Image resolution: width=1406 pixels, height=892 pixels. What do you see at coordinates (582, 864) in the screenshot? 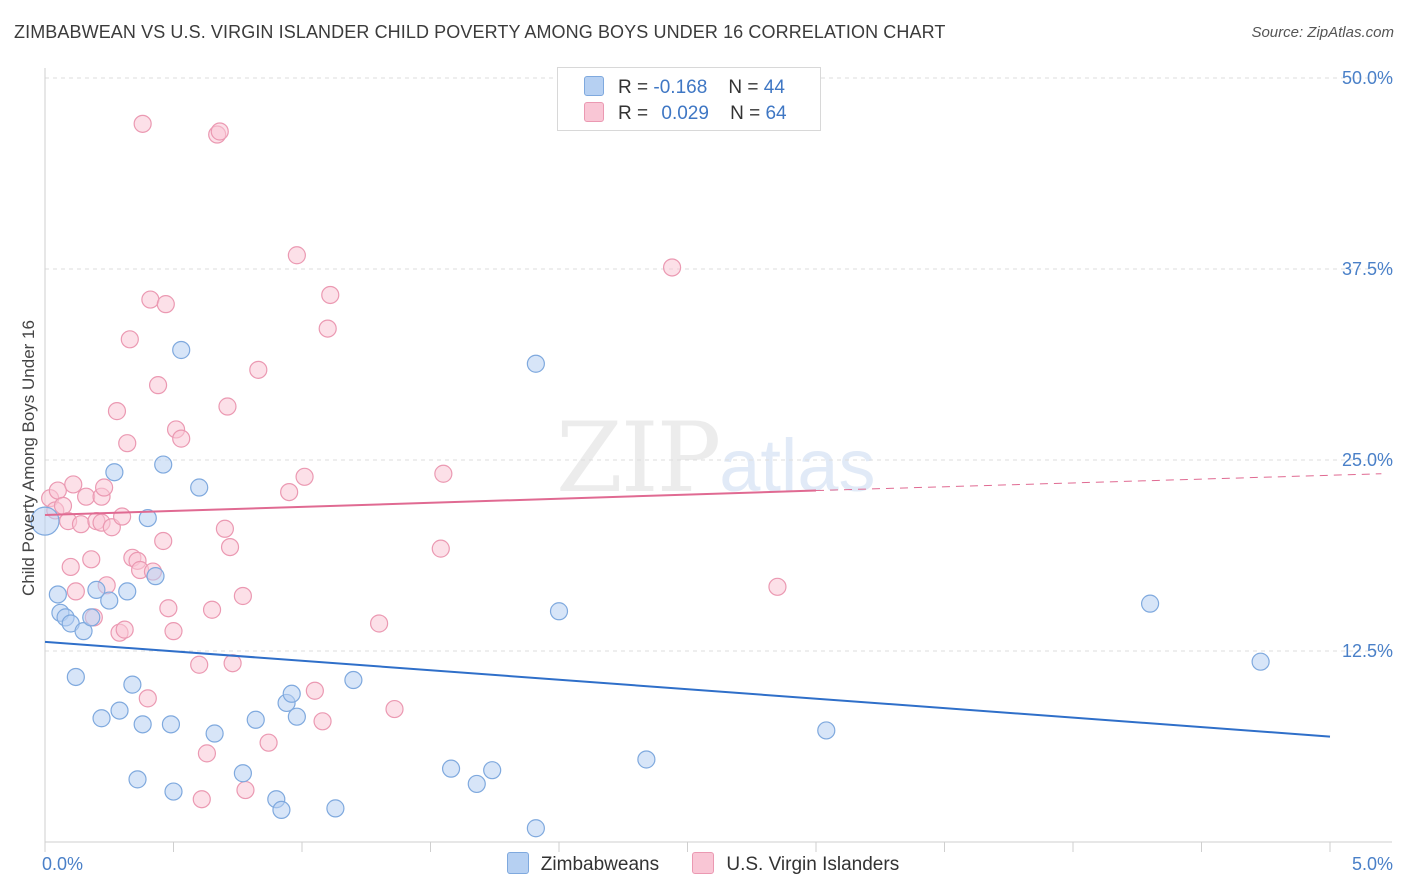
I see `legend-item-zimbabweans: Zimbabweans` at bounding box center [582, 864].